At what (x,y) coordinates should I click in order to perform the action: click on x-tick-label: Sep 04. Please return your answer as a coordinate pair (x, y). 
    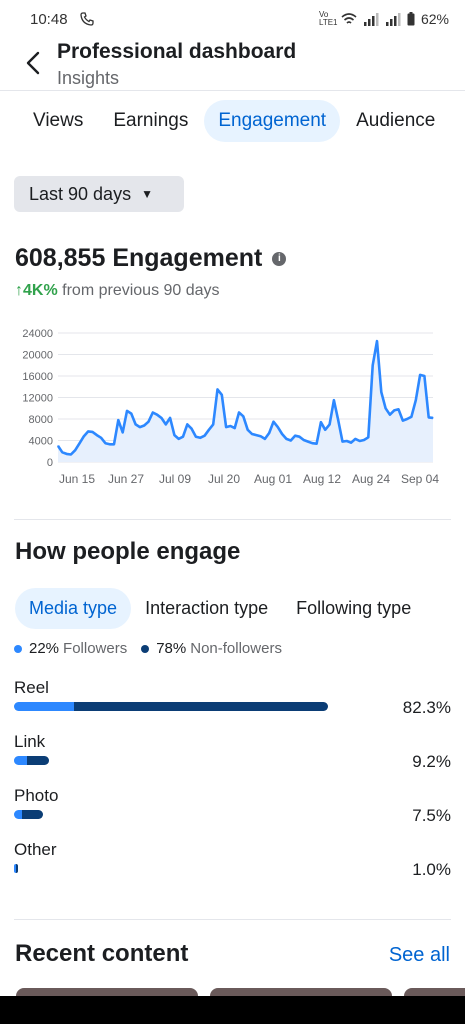
    Looking at the image, I should click on (420, 479).